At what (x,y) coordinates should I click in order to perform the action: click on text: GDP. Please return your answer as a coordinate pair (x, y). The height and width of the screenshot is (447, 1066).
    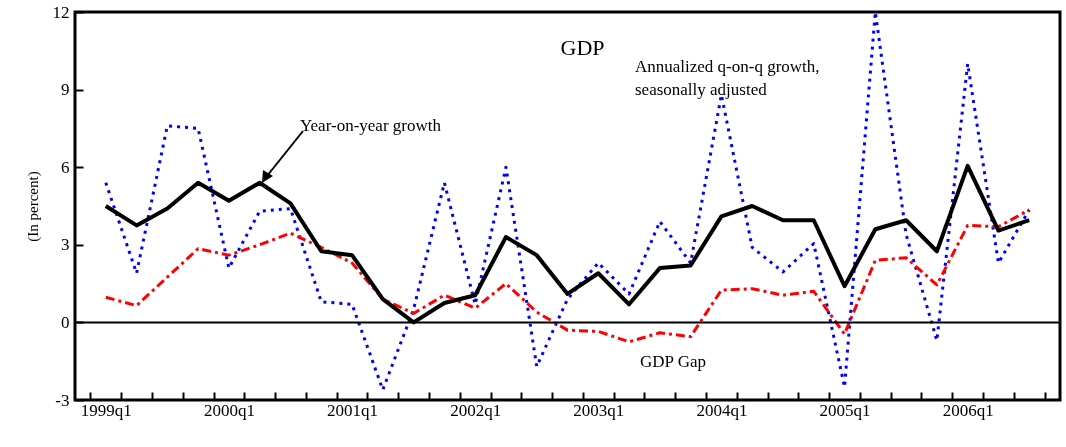
    Looking at the image, I should click on (582, 47).